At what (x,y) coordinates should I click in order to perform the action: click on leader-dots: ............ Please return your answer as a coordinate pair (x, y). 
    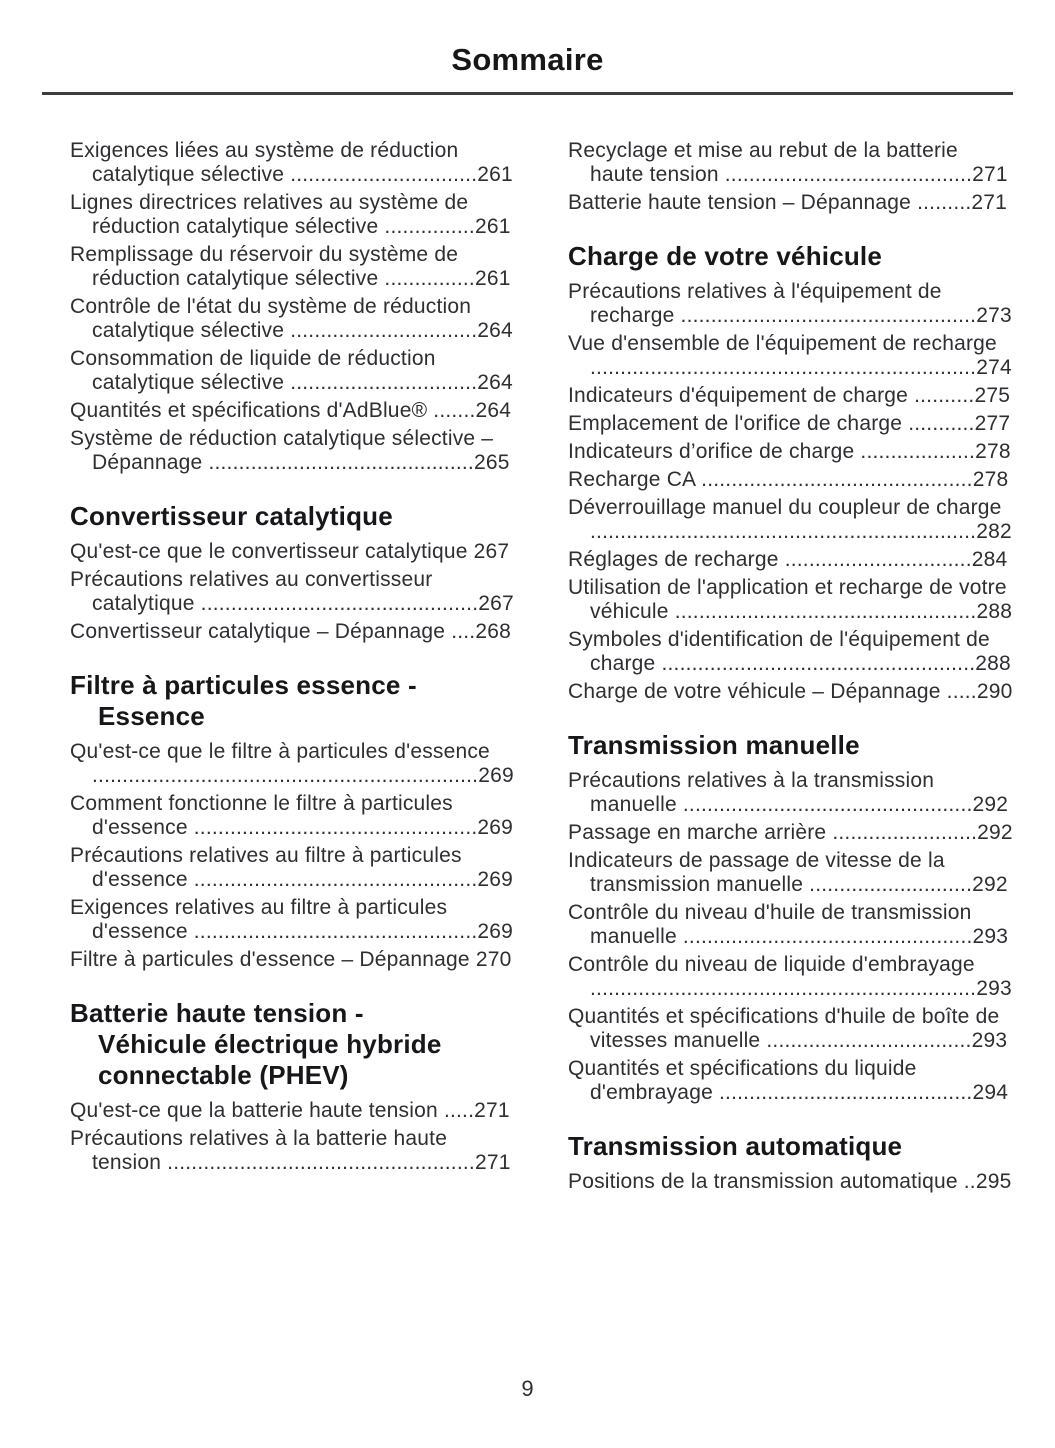
    Looking at the image, I should click on (941, 423).